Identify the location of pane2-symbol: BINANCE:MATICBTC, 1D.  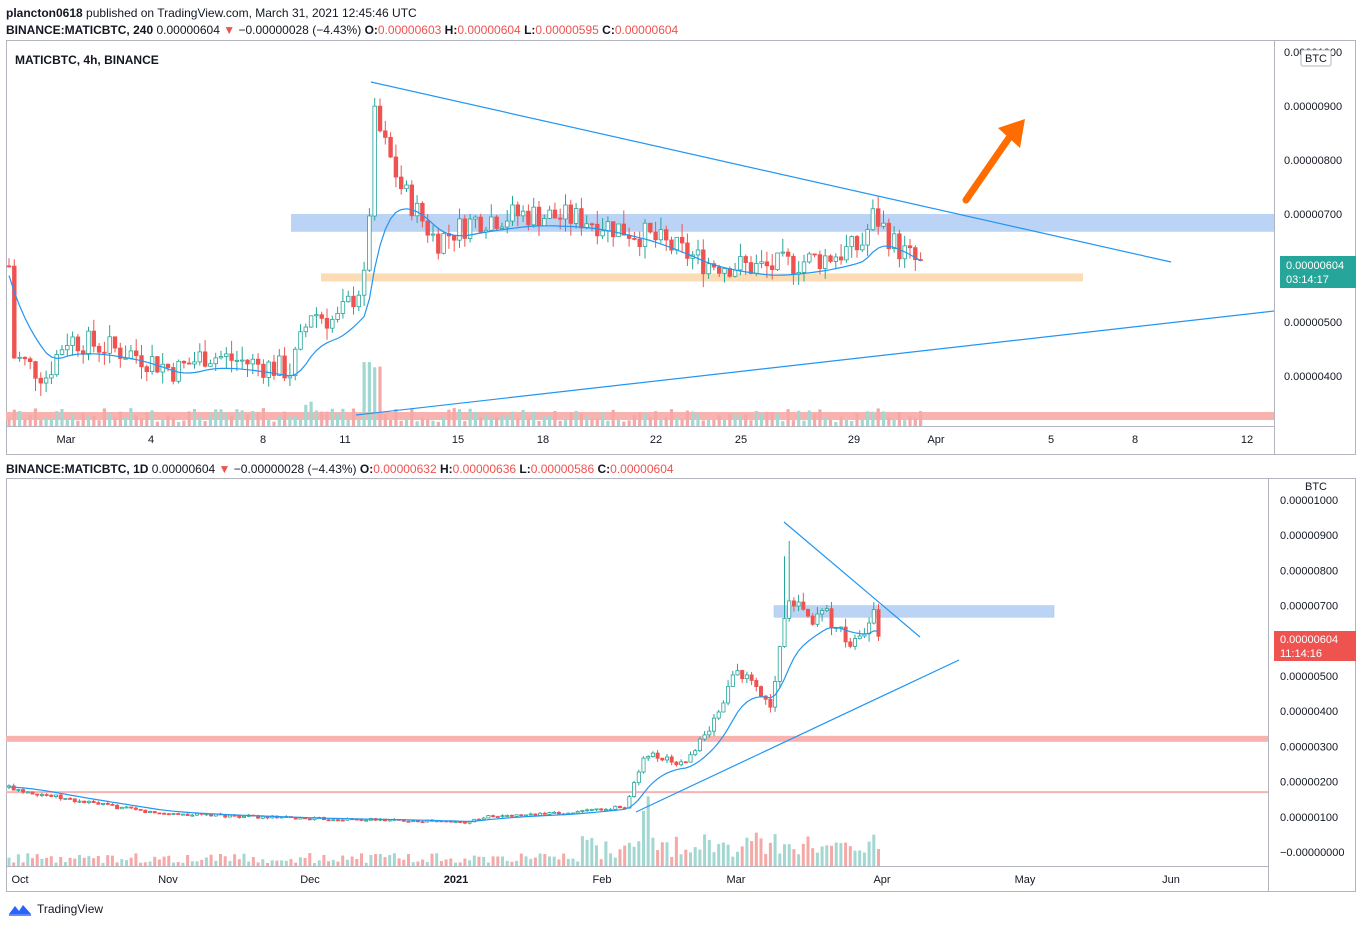
(77, 469).